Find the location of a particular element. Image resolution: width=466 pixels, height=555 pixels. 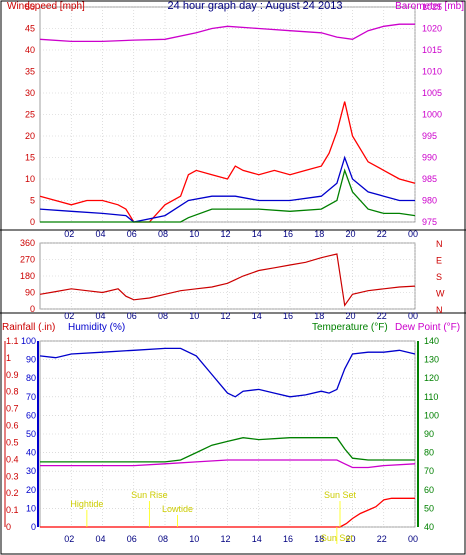

direction-label: E is located at coordinates (439, 261).